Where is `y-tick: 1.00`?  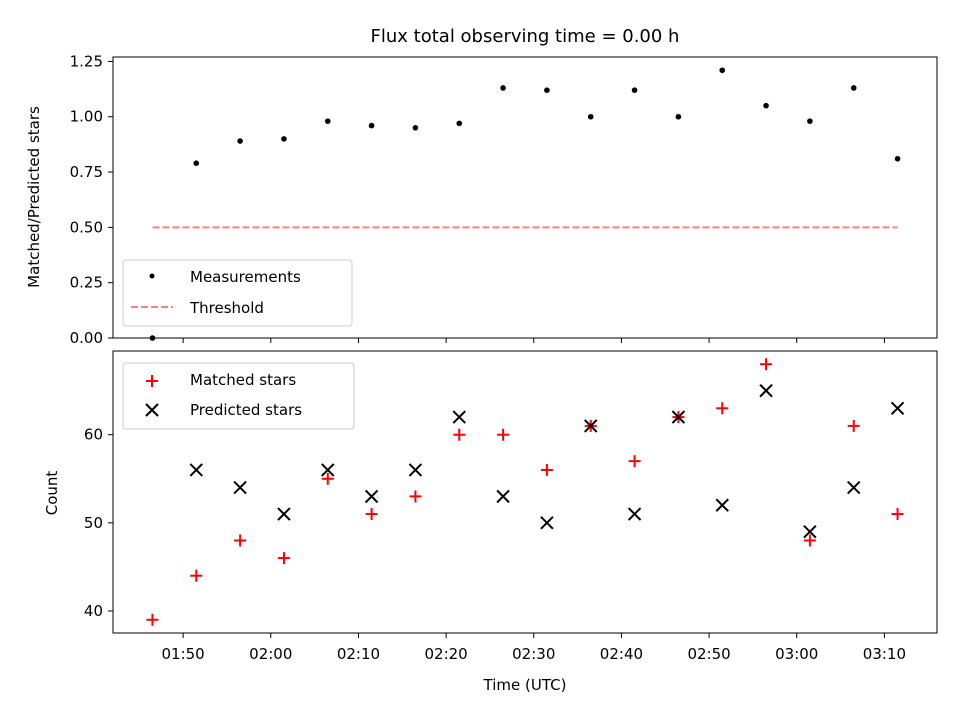
y-tick: 1.00 is located at coordinates (91, 117).